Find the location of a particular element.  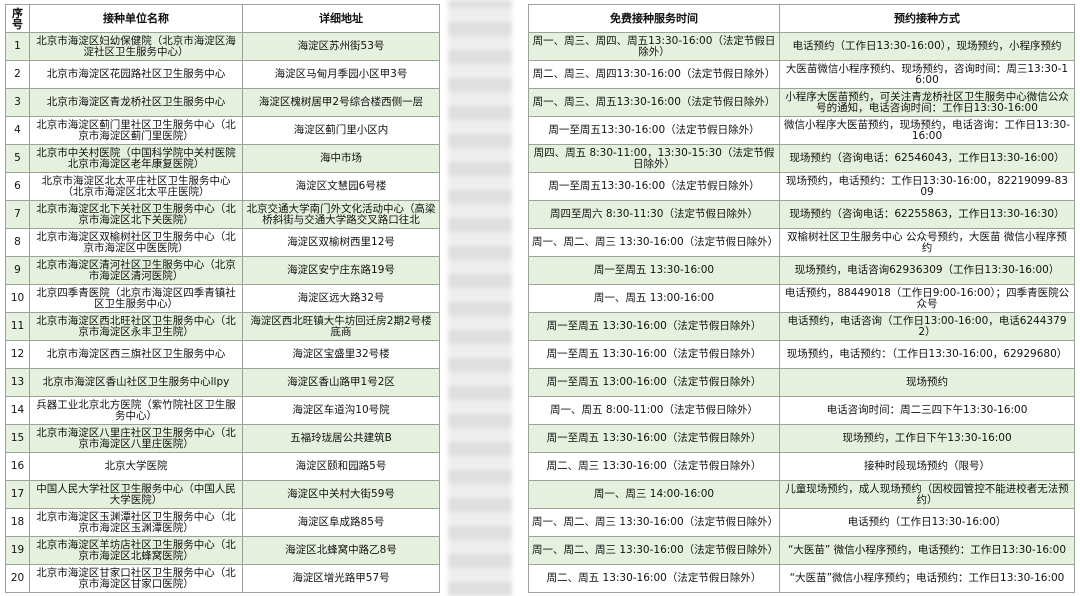

unit-name: 北京市海淀区西北旺社区卫生服务中心（北京市海淀区永丰卫生院） is located at coordinates (136, 327).